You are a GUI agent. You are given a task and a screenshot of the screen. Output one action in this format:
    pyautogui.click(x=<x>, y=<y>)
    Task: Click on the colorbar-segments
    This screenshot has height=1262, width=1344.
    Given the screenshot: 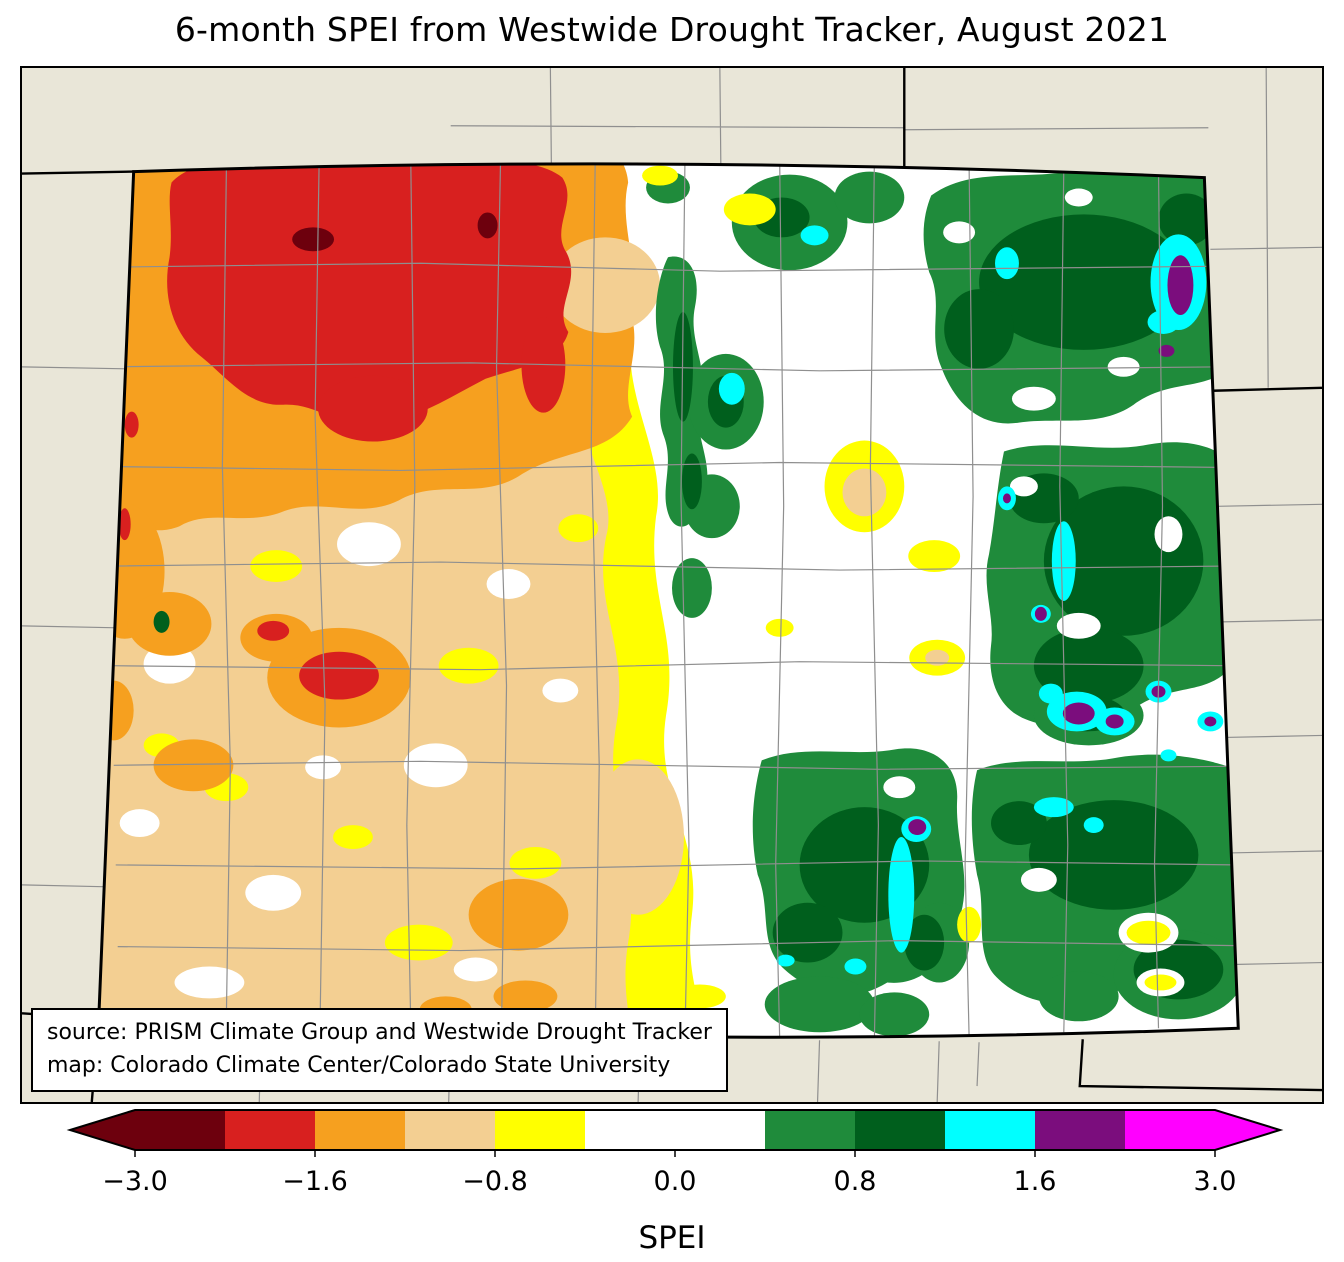 What is the action you would take?
    pyautogui.click(x=675, y=1130)
    